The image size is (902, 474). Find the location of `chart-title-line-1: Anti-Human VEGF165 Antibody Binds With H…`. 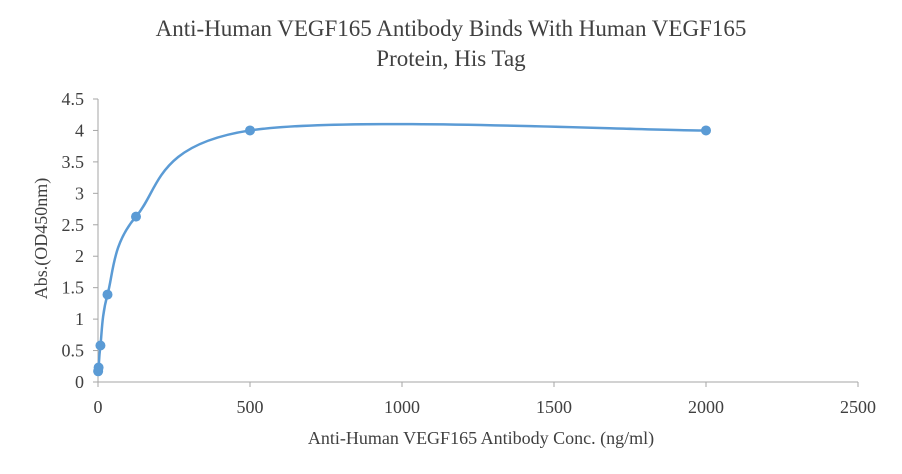

chart-title-line-1: Anti-Human VEGF165 Antibody Binds With H… is located at coordinates (451, 28).